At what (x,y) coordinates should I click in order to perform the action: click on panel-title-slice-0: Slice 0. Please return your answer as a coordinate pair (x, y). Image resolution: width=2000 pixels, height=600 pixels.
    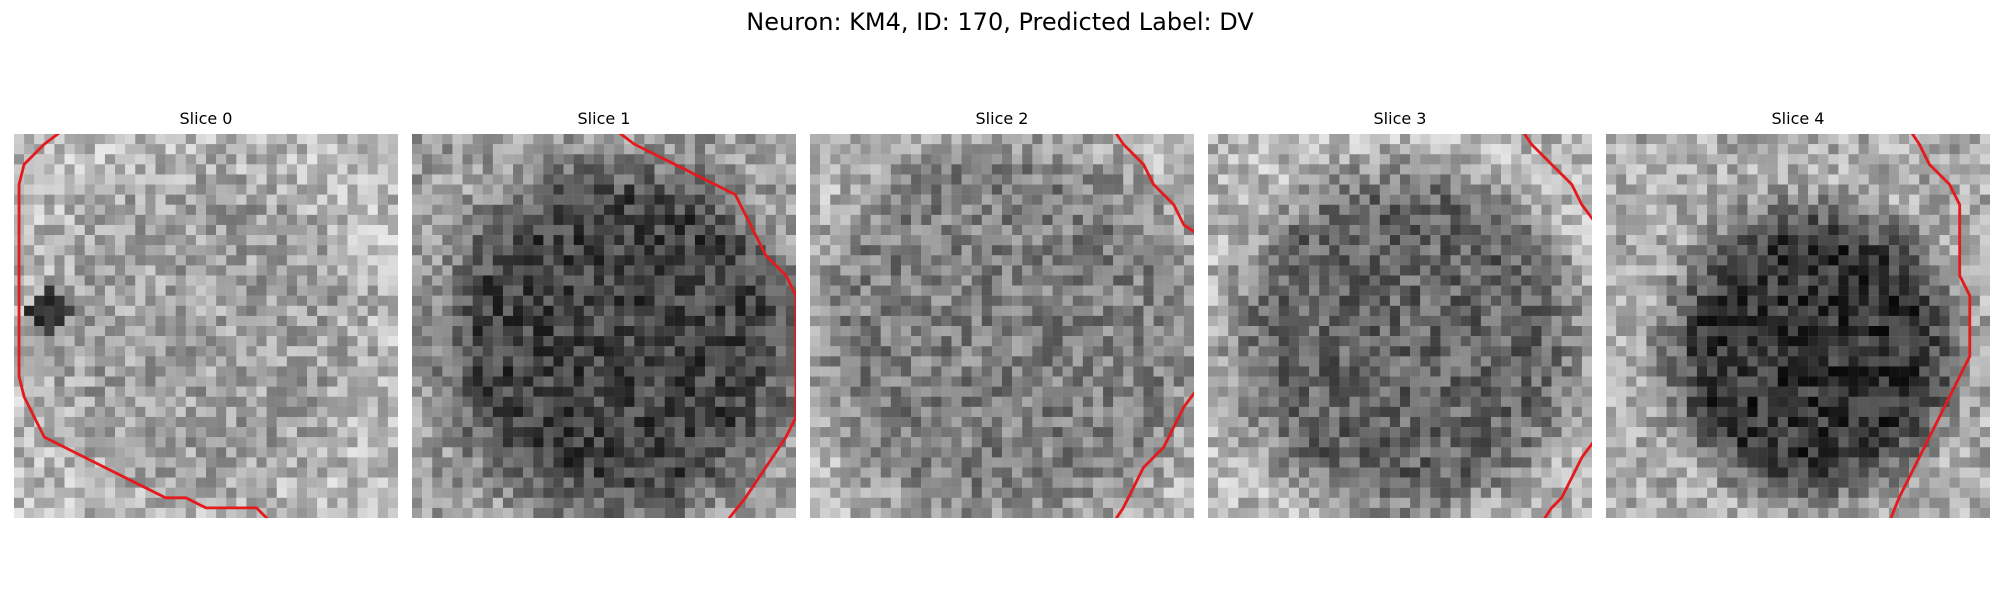
    Looking at the image, I should click on (206, 118).